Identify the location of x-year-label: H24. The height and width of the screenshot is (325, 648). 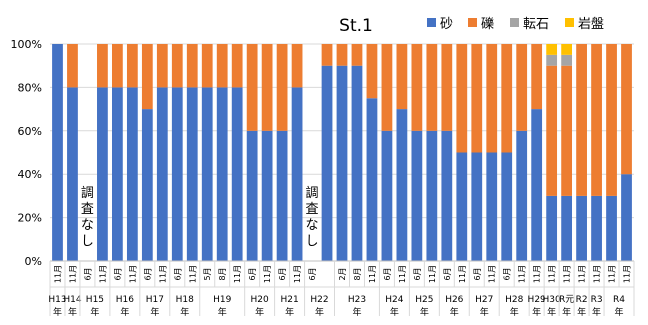
(394, 300).